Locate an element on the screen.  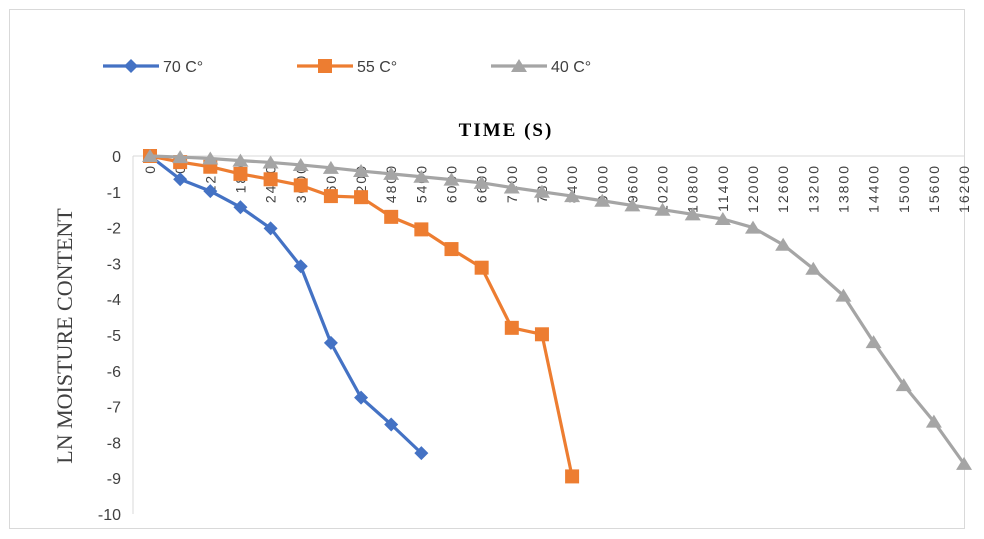
x-tick-label: 0 is located at coordinates (150, 169).